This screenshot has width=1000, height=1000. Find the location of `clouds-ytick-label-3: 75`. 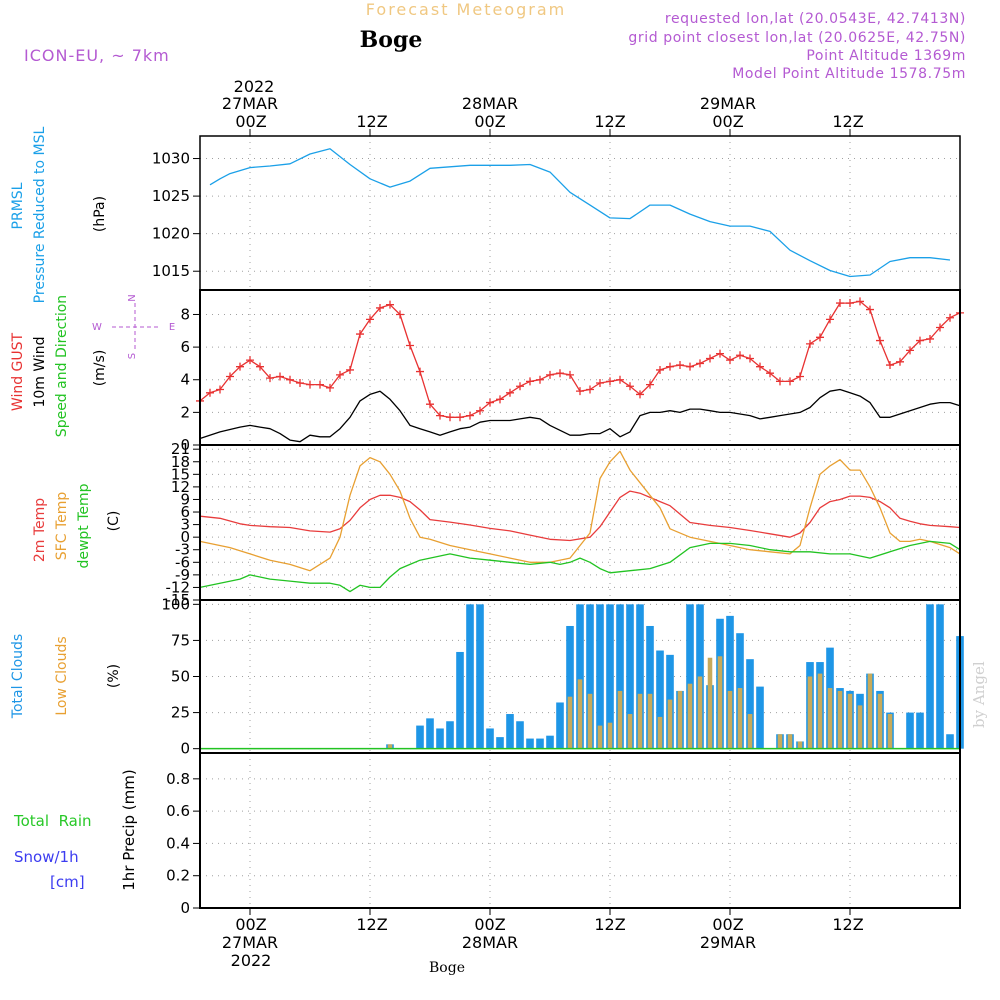

clouds-ytick-label-3: 75 is located at coordinates (180, 640).